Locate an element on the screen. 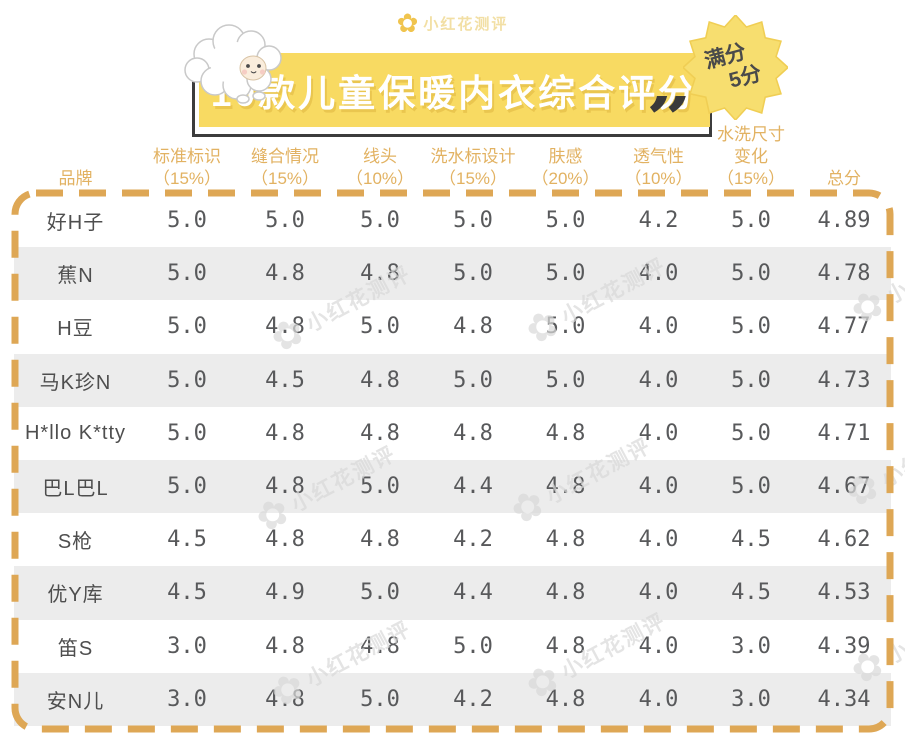  quote-icon: ” is located at coordinates (669, 113).